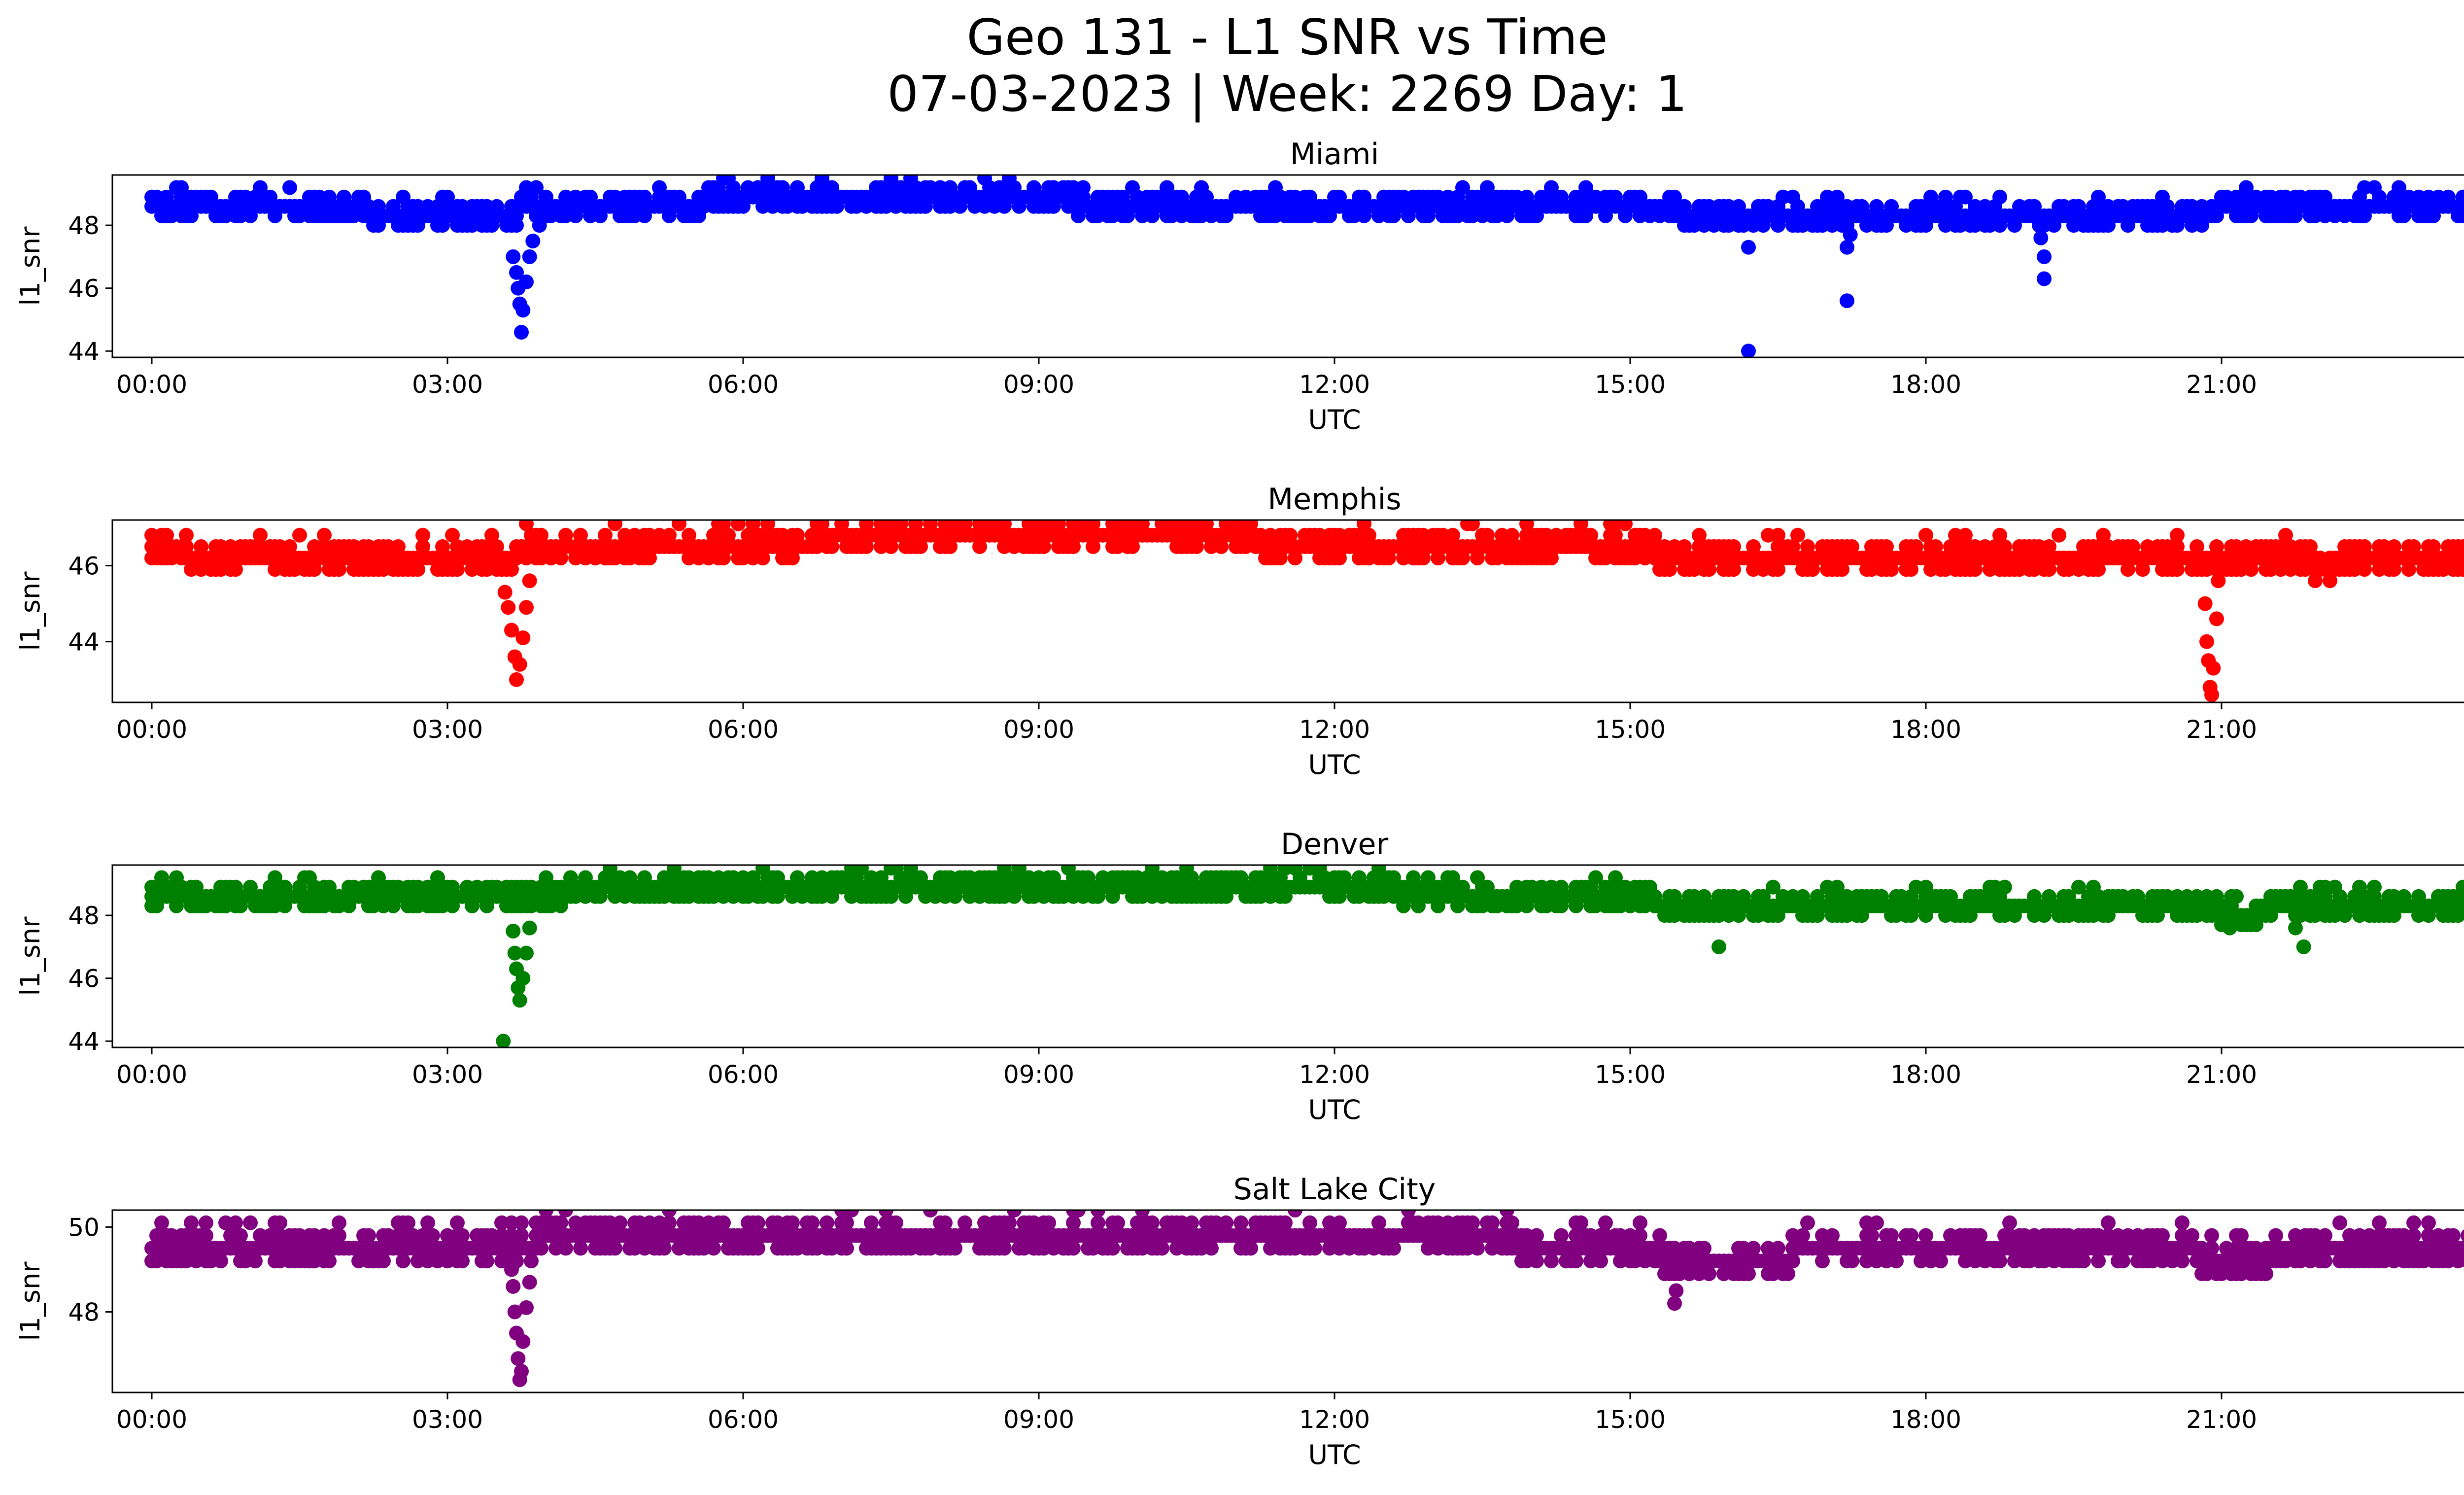 The width and height of the screenshot is (2464, 1495). Describe the element at coordinates (1334, 1189) in the screenshot. I see `subplot-title: Salt Lake City` at that location.